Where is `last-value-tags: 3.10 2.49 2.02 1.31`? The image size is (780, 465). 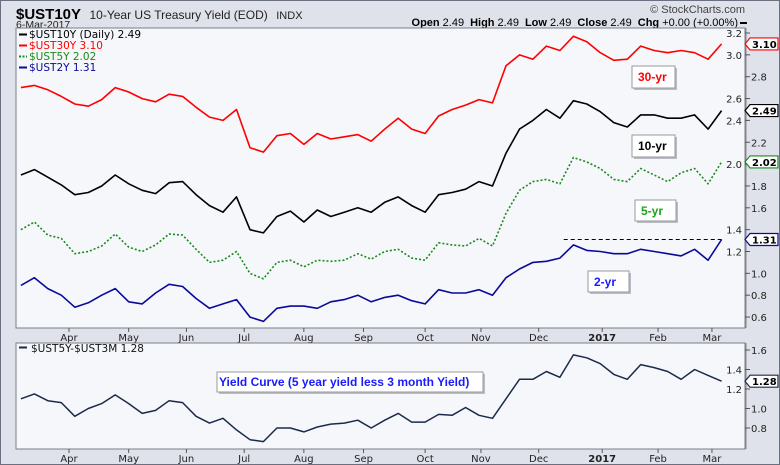 last-value-tags: 3.10 2.49 2.02 1.31 is located at coordinates (761, 142).